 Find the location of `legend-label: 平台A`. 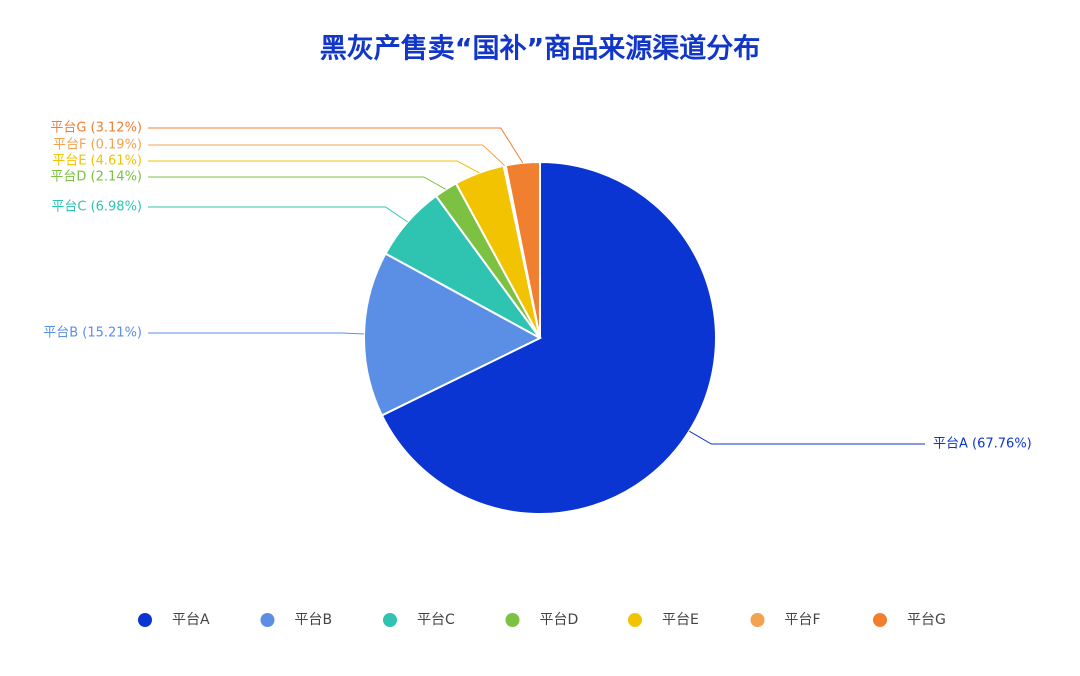

legend-label: 平台A is located at coordinates (191, 620).